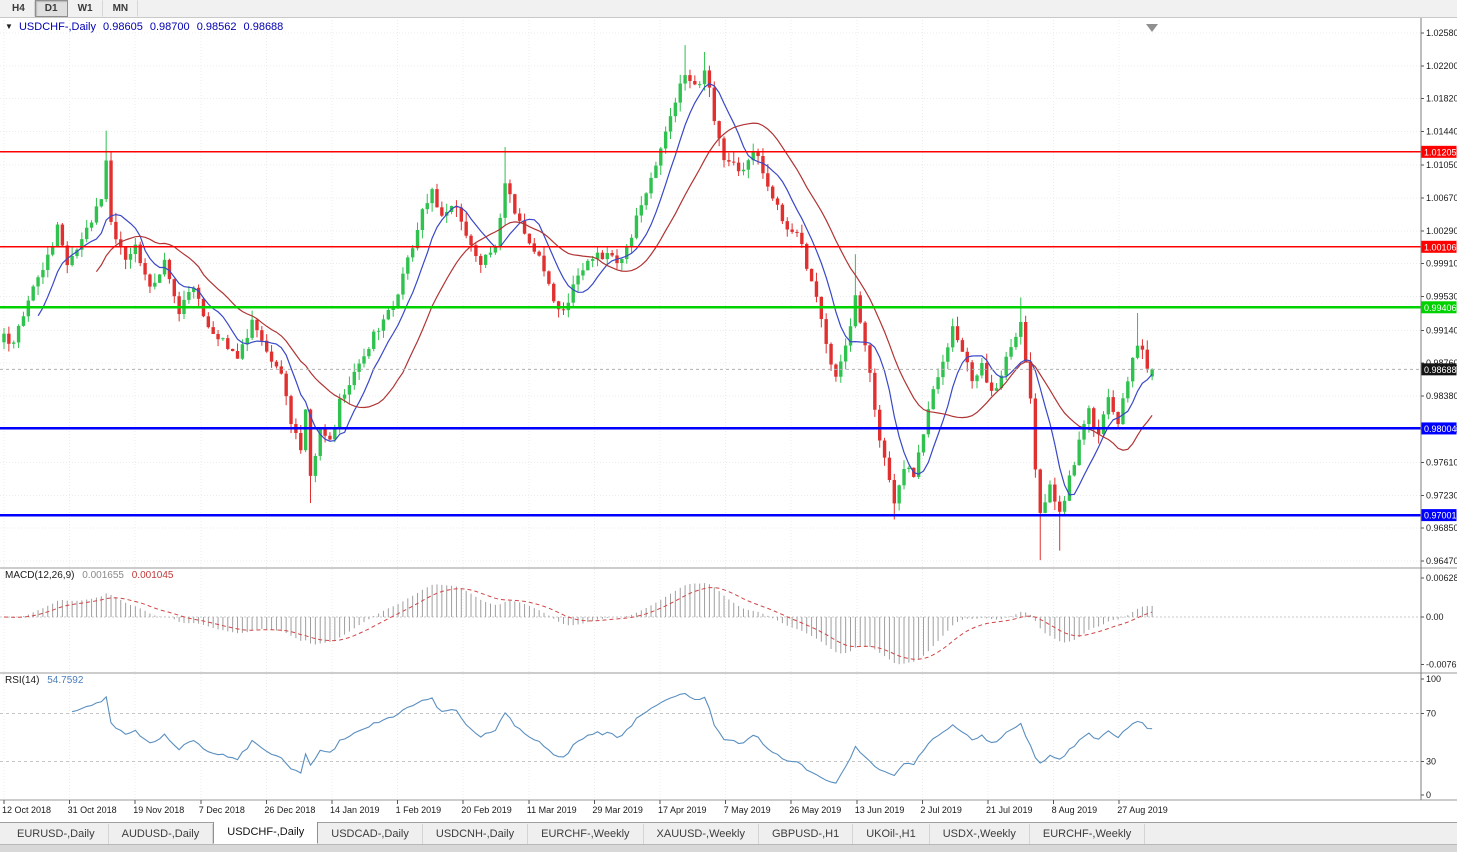  Describe the element at coordinates (701, 834) in the screenshot. I see `chart-tab-xauusd-weekly: XAUUSD-,Weekly` at that location.